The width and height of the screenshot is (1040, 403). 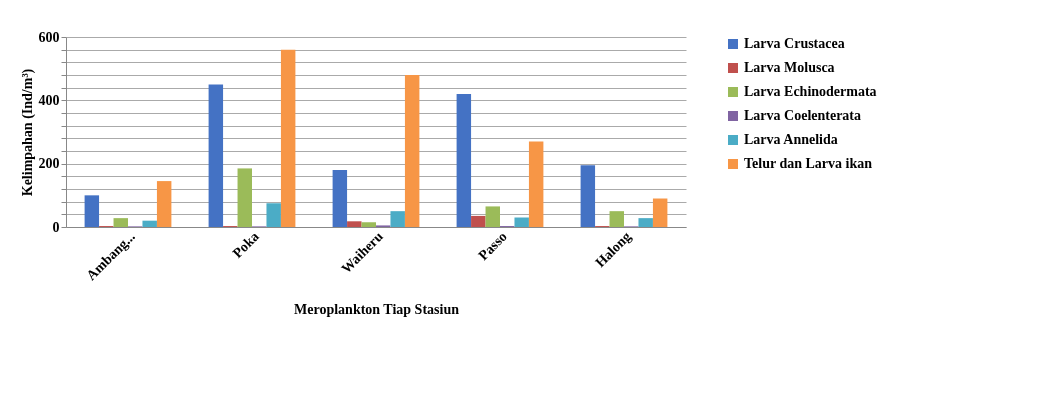 What do you see at coordinates (49, 164) in the screenshot?
I see `y-tick-label: 200` at bounding box center [49, 164].